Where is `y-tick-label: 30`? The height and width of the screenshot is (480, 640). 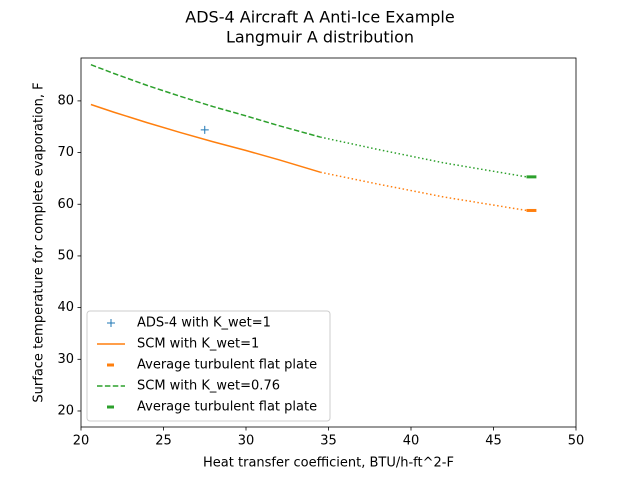
y-tick-label: 30 is located at coordinates (65, 359).